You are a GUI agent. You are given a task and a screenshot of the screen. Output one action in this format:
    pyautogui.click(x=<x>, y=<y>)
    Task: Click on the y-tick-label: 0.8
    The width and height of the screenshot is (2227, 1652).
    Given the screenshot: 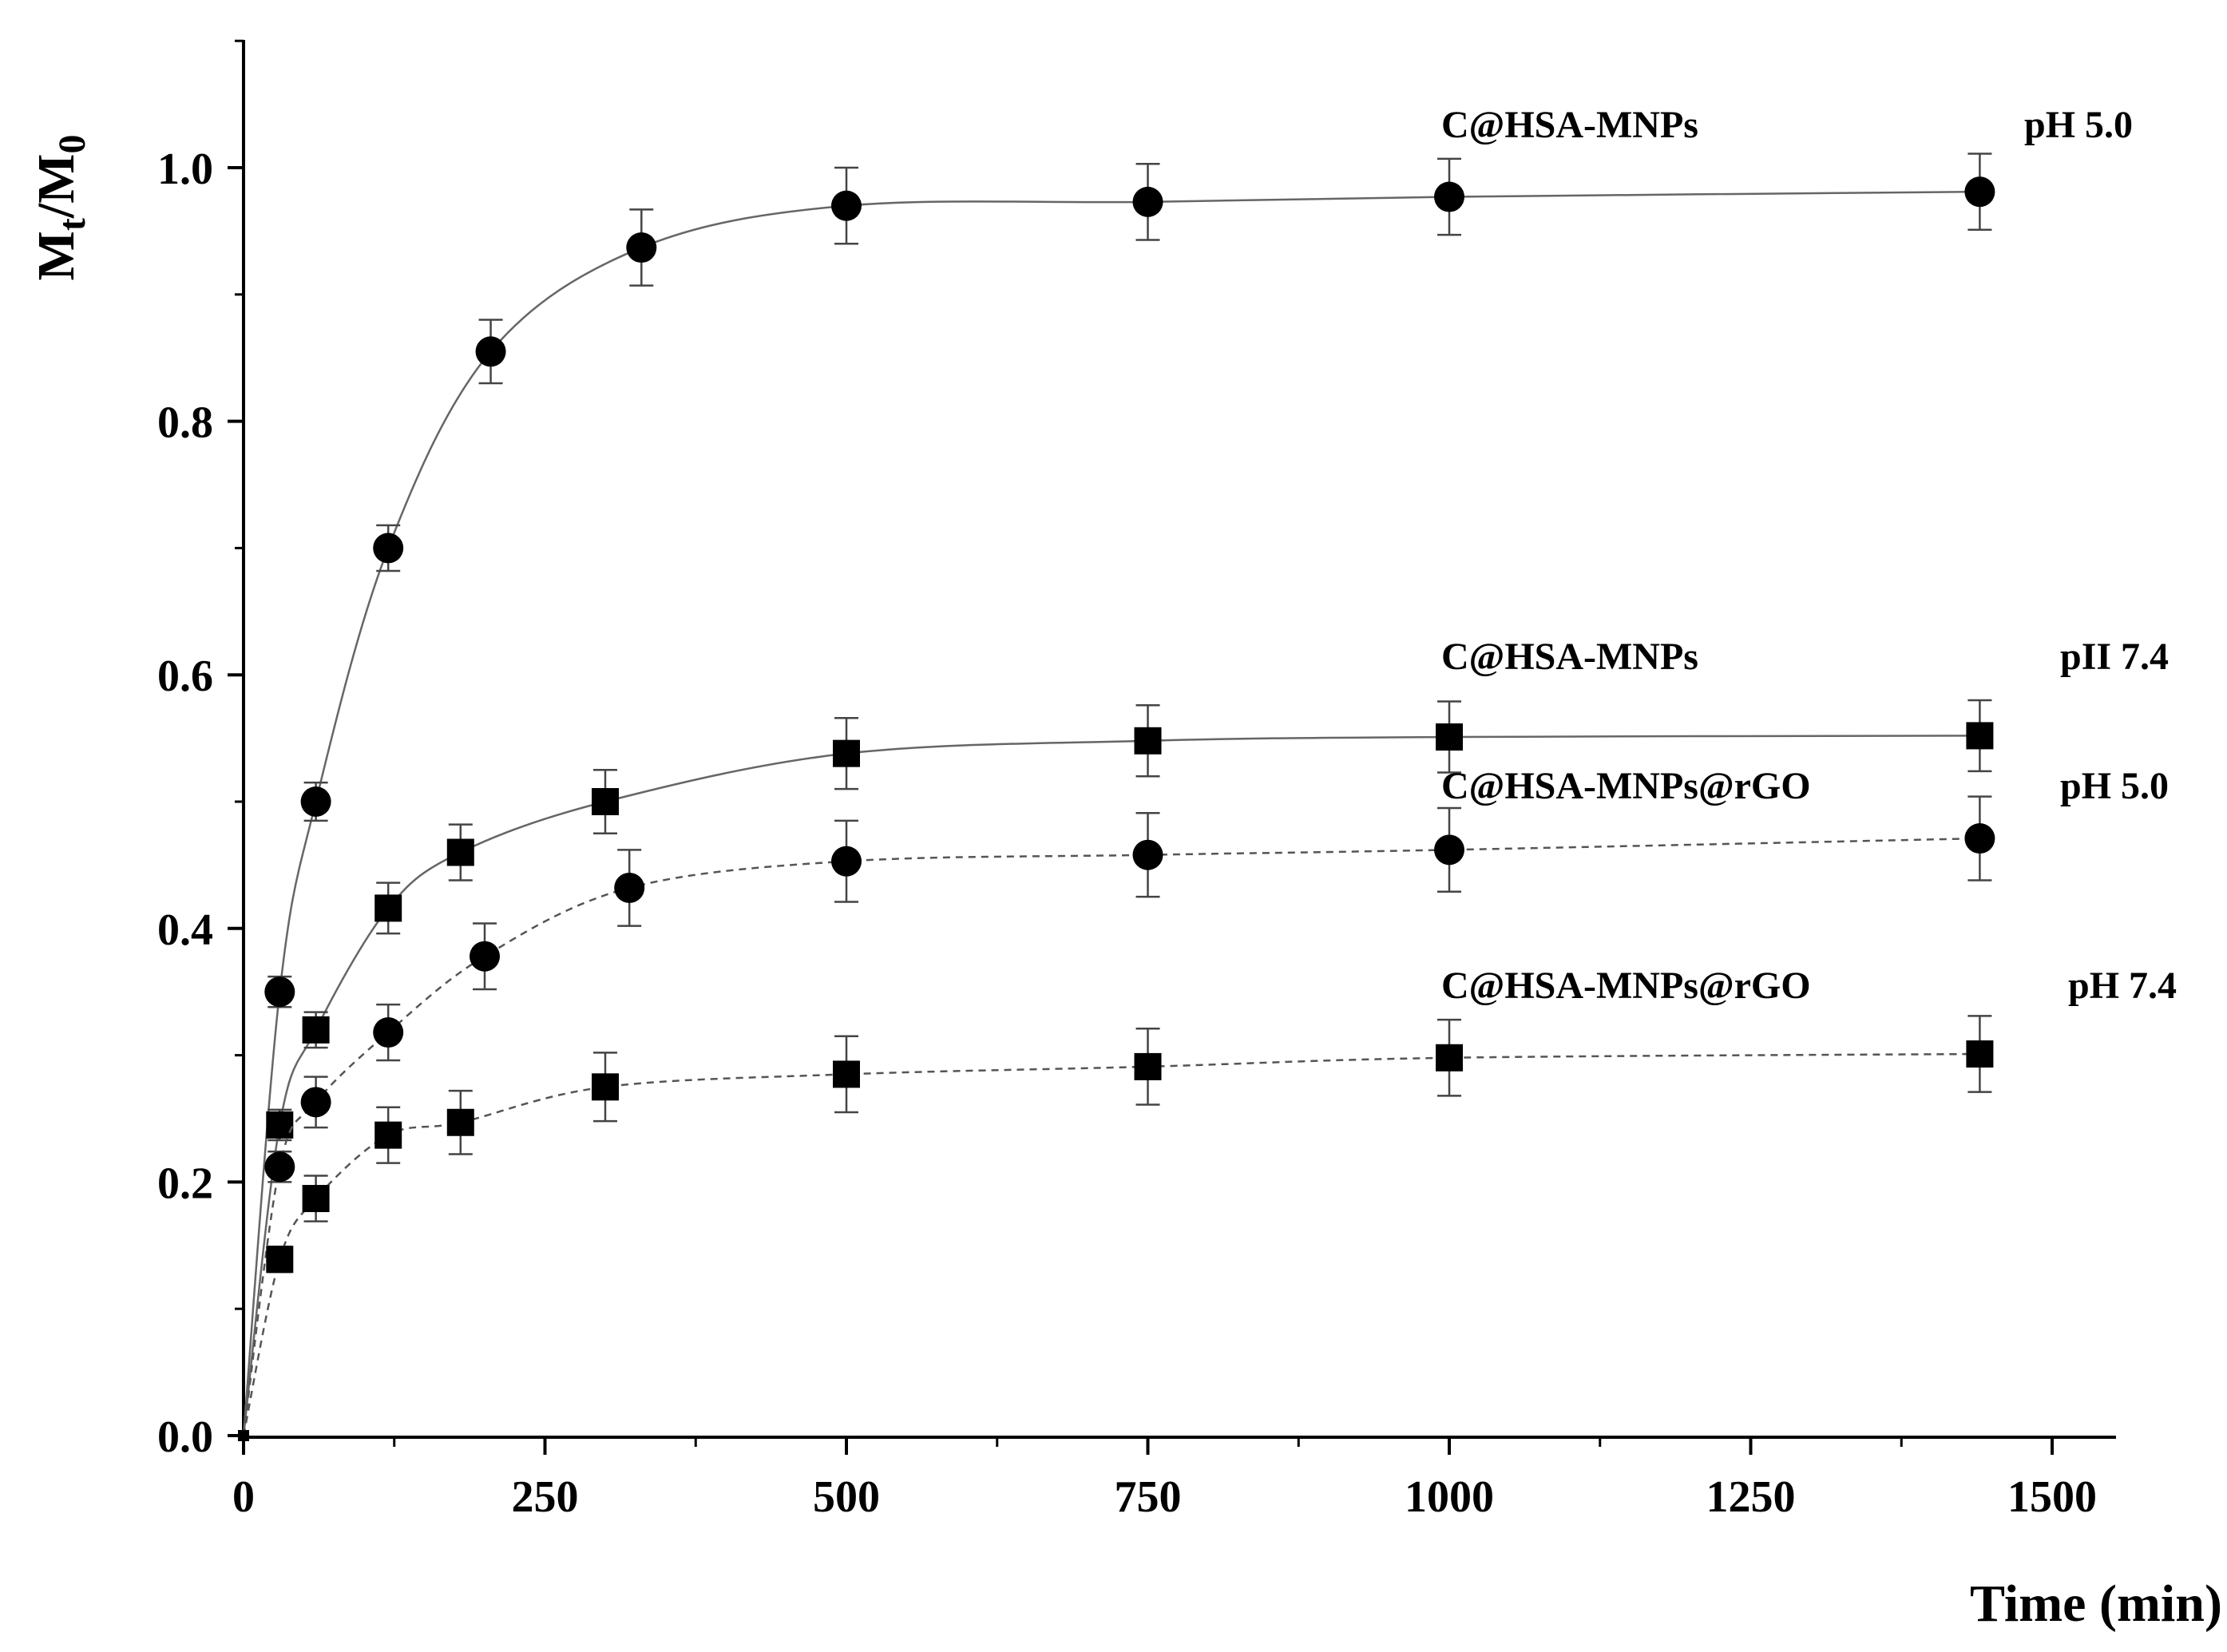 What is the action you would take?
    pyautogui.click(x=185, y=423)
    